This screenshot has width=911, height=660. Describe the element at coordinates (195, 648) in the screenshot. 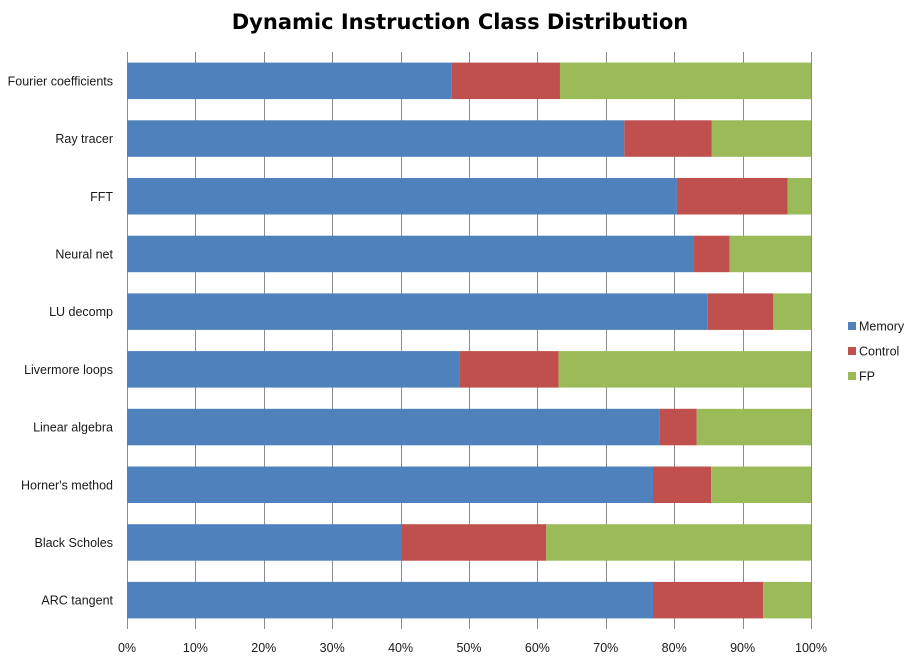

I see `x-tick-label: 10%` at that location.